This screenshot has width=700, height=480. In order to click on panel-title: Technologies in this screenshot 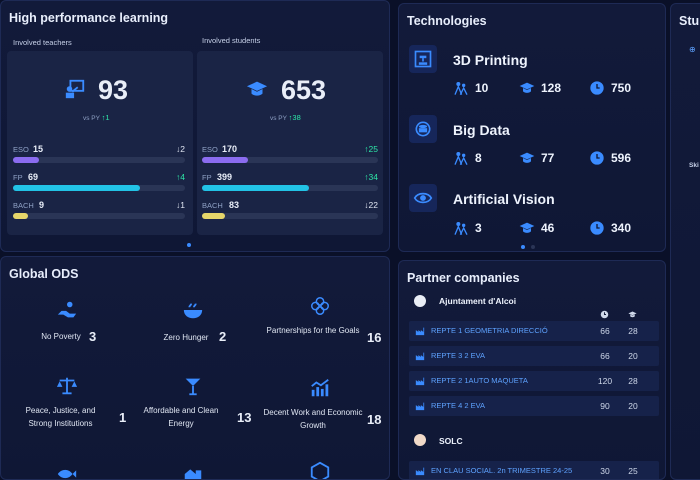, I will do `click(447, 21)`.